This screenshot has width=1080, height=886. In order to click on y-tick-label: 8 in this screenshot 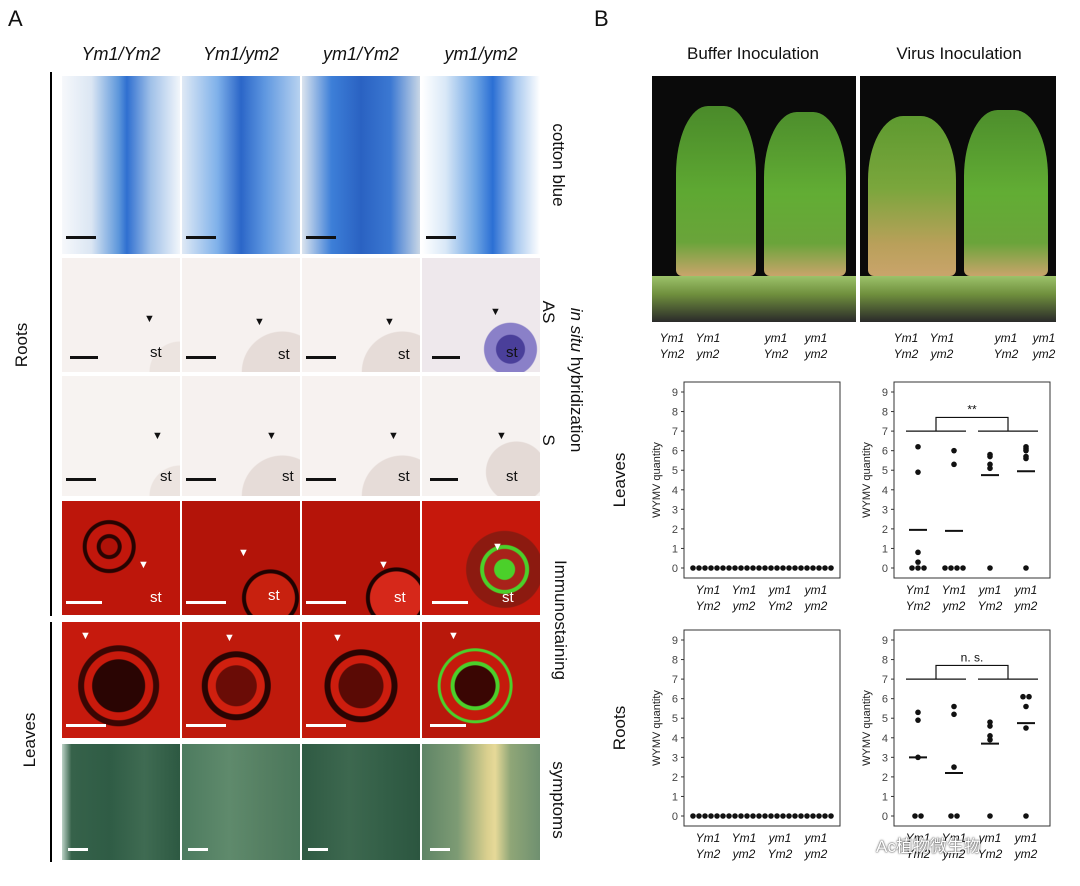, I will do `click(675, 413)`.